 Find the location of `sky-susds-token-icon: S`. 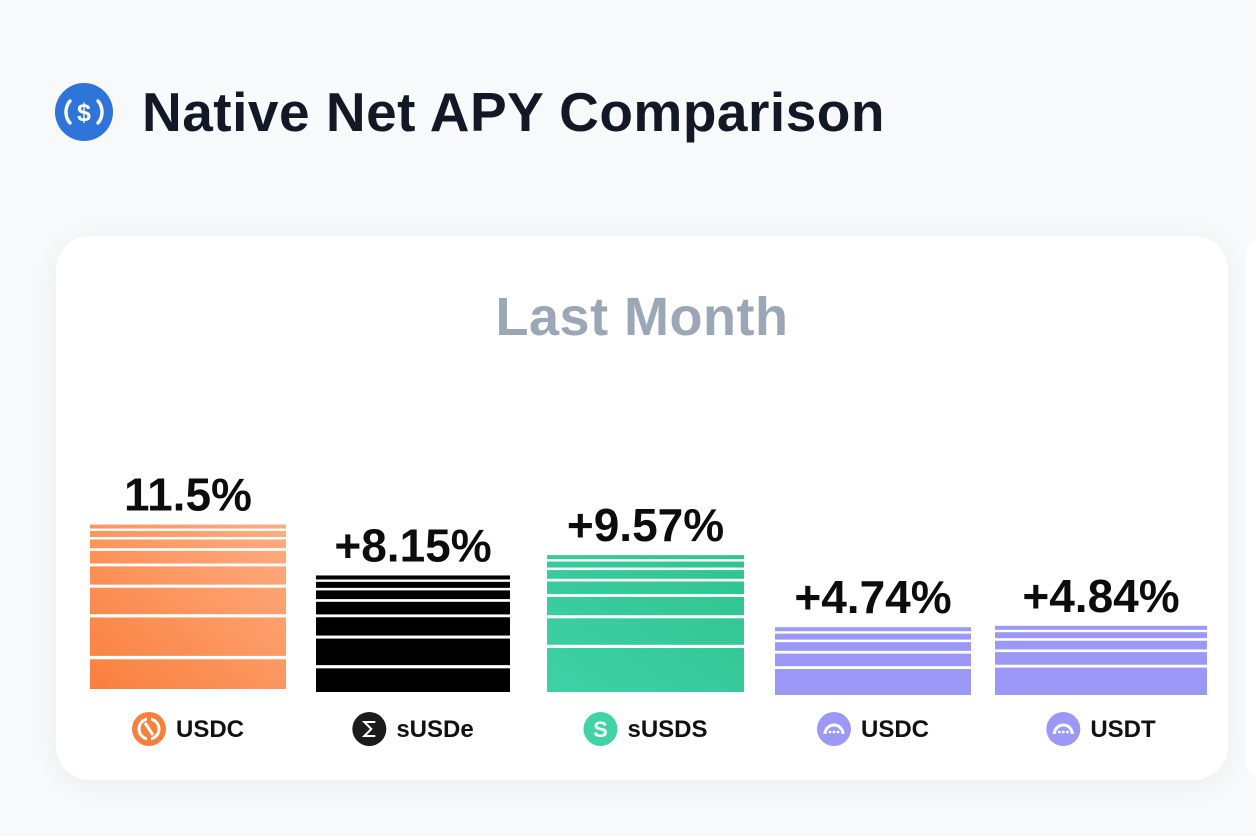

sky-susds-token-icon: S is located at coordinates (600, 729).